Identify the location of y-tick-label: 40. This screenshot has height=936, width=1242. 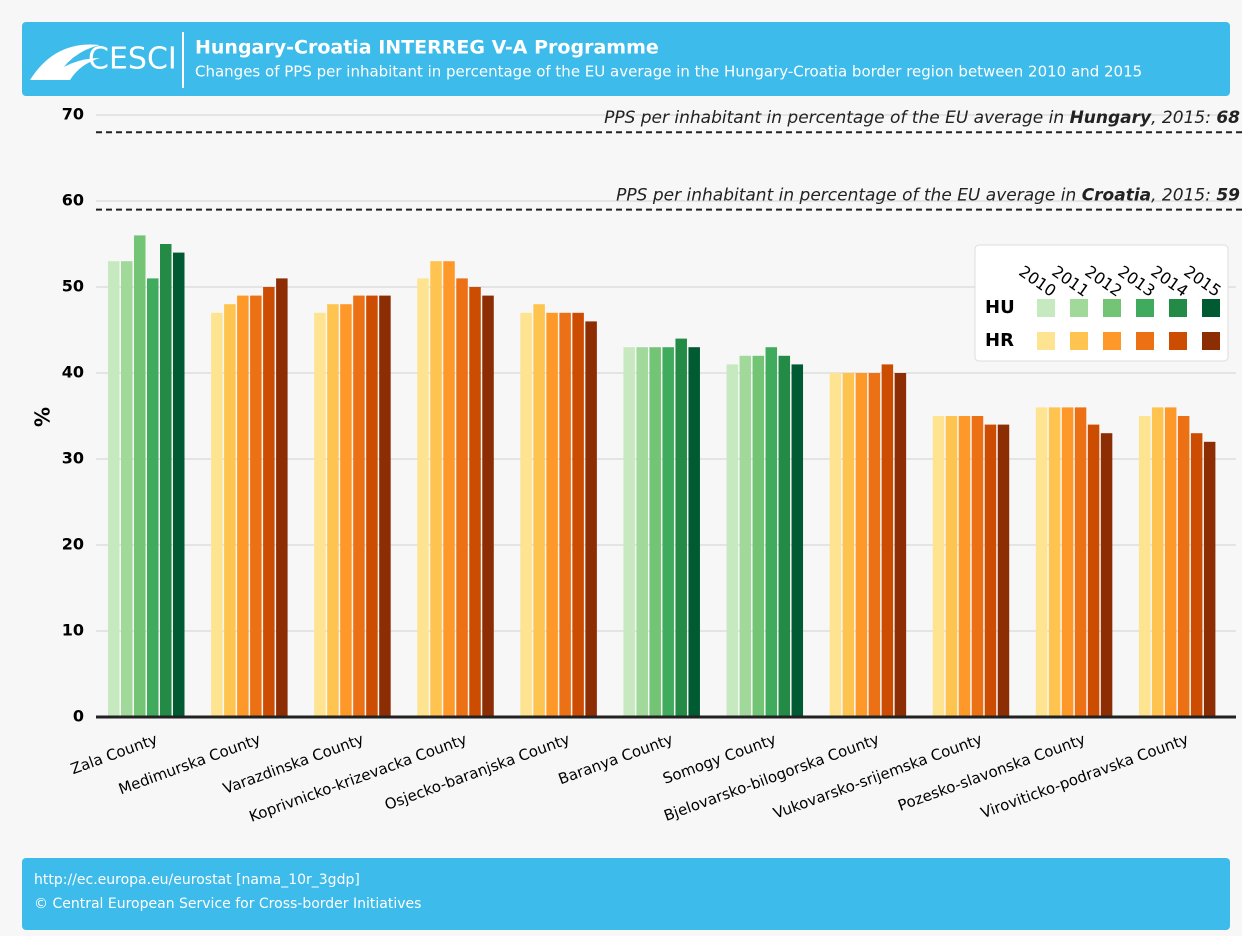
(73, 372).